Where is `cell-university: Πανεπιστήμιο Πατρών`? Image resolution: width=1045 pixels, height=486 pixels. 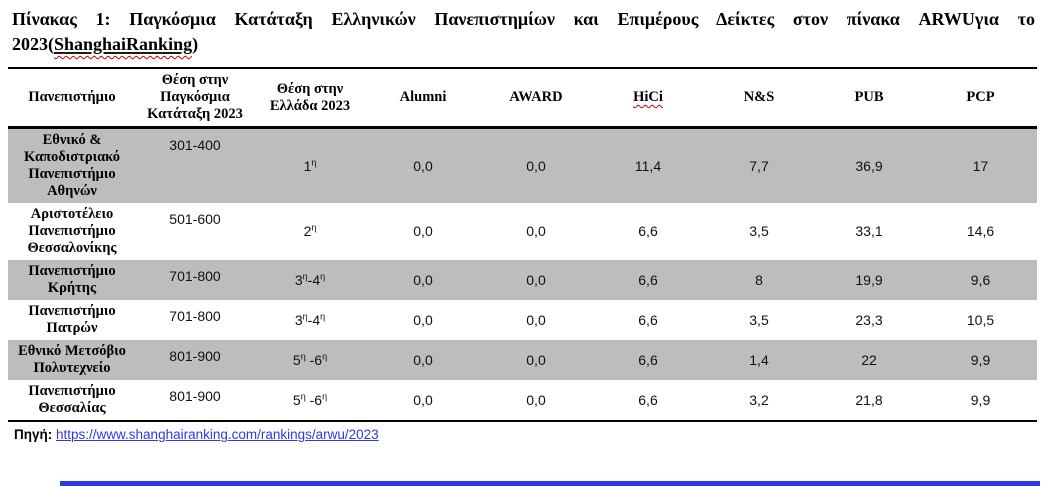 cell-university: Πανεπιστήμιο Πατρών is located at coordinates (72, 319).